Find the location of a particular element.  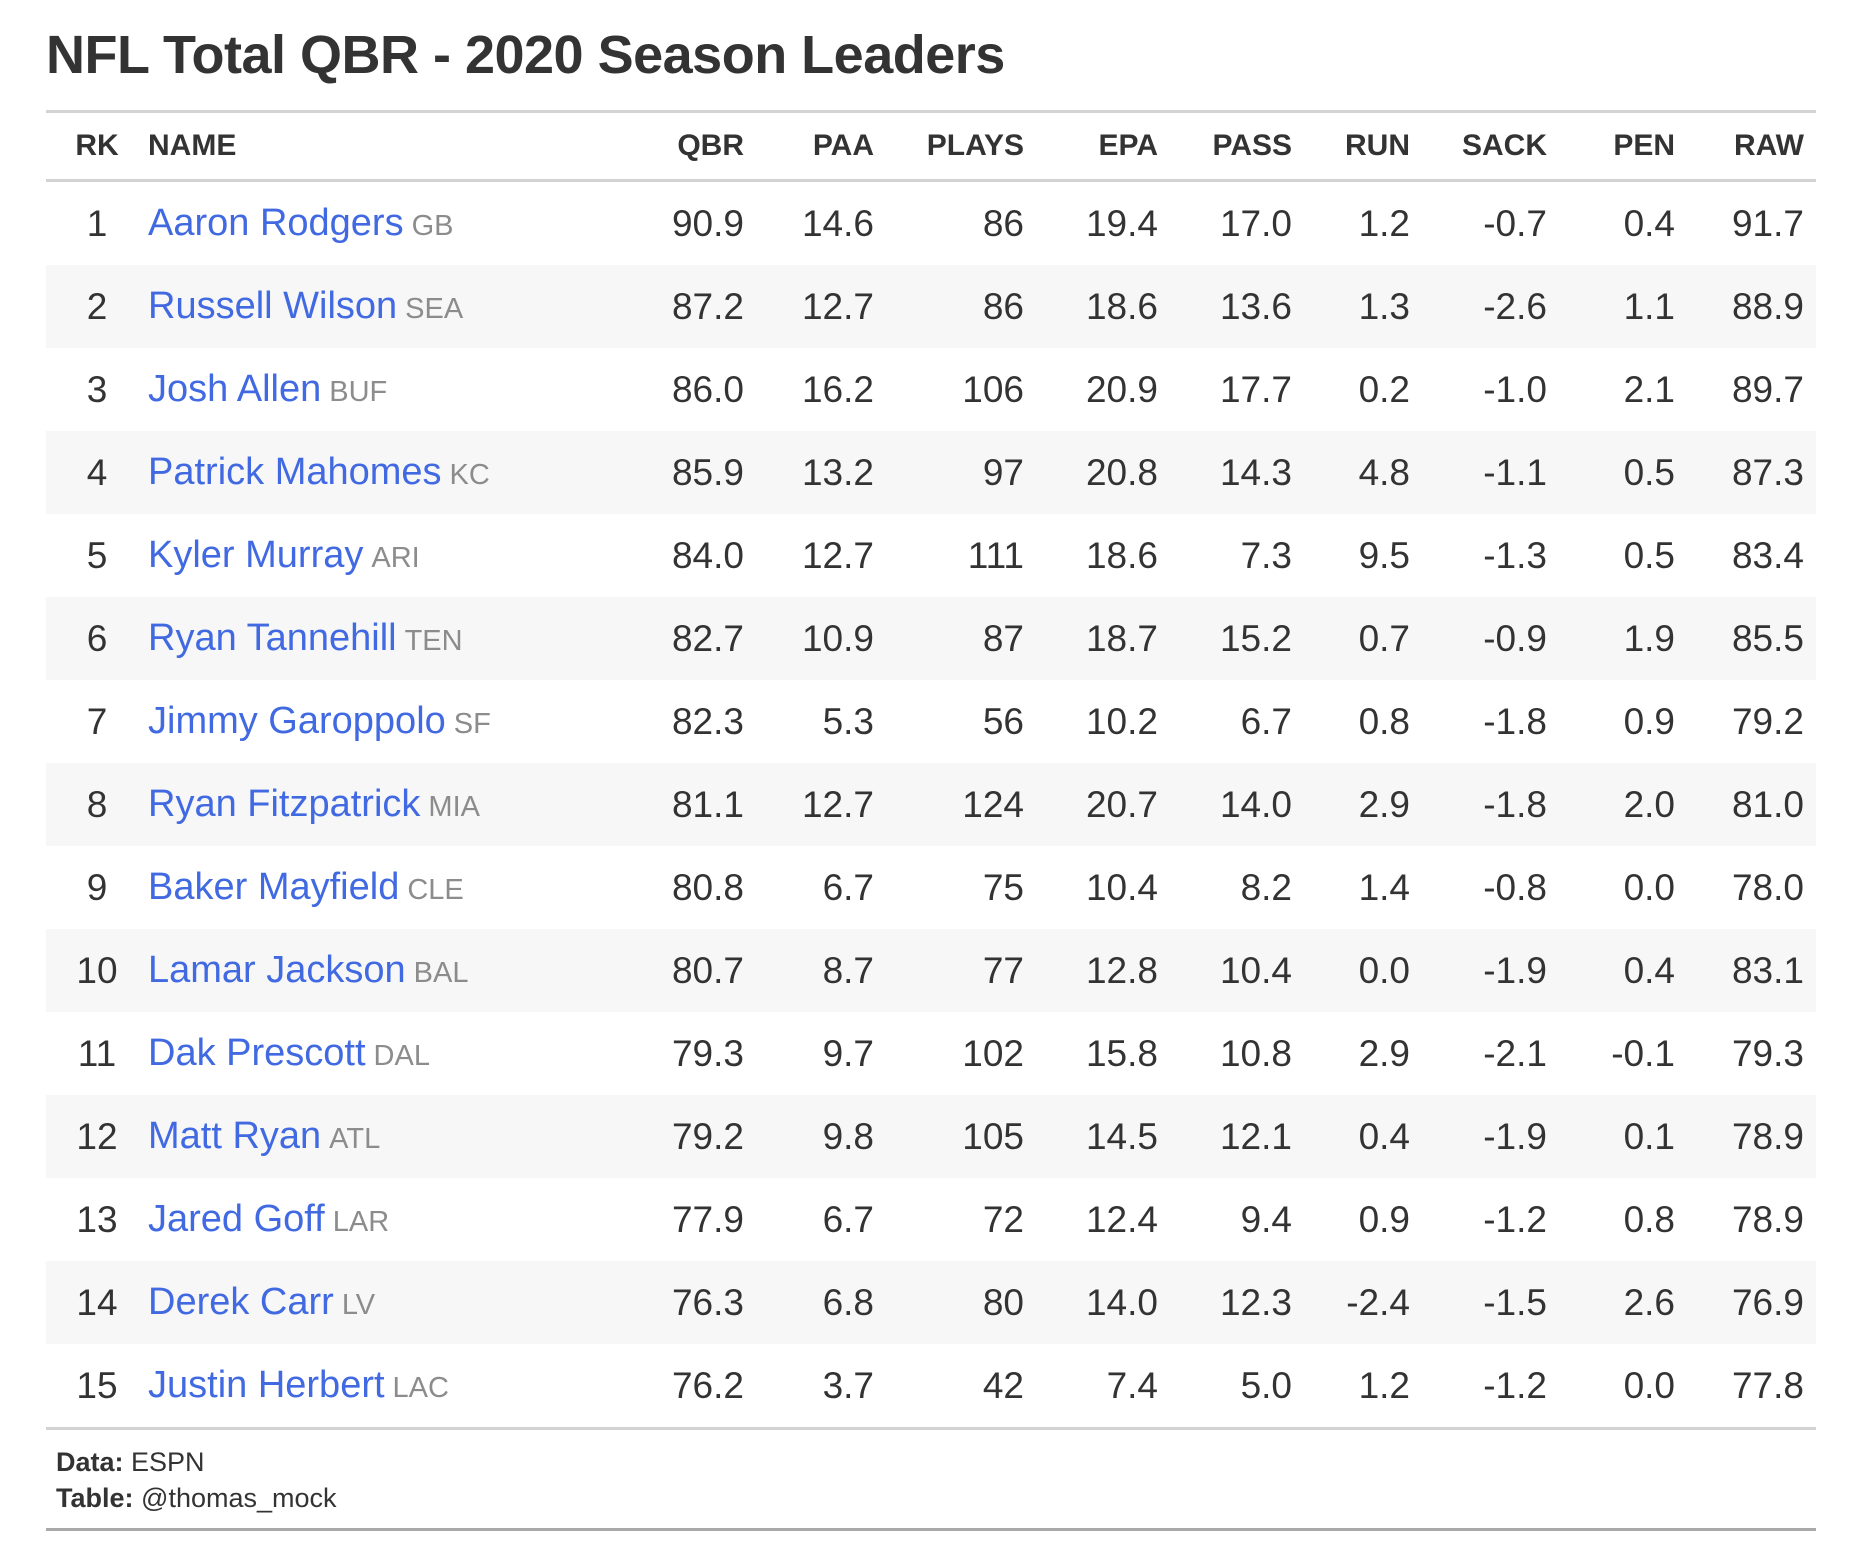

player-cell: Baker Mayfield CLE is located at coordinates (386, 887).